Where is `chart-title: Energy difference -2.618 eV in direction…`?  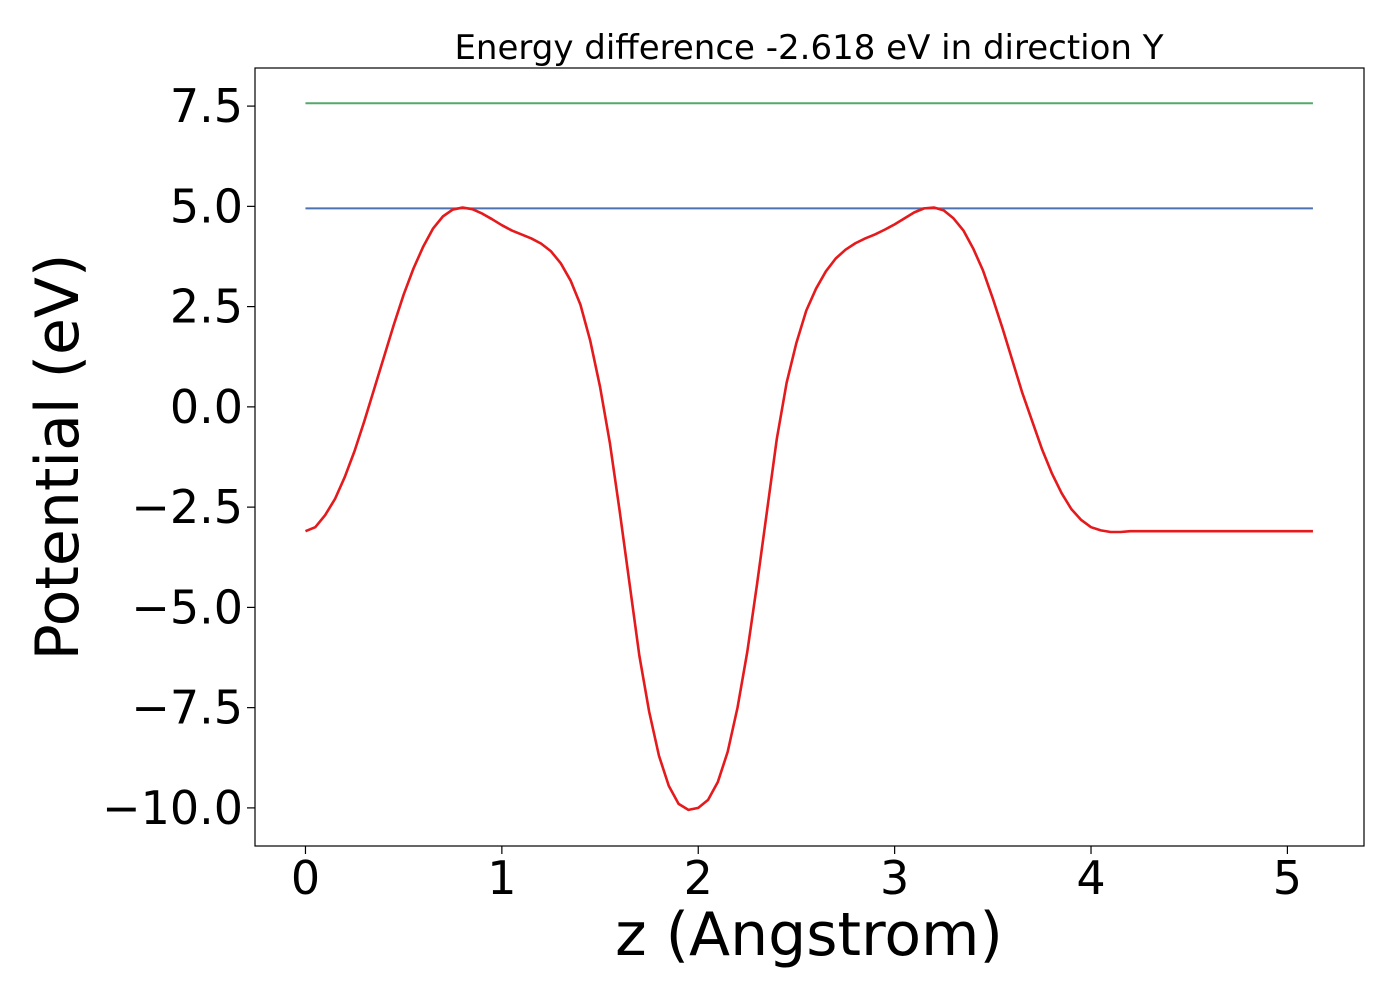 chart-title: Energy difference -2.618 eV in direction… is located at coordinates (808, 48).